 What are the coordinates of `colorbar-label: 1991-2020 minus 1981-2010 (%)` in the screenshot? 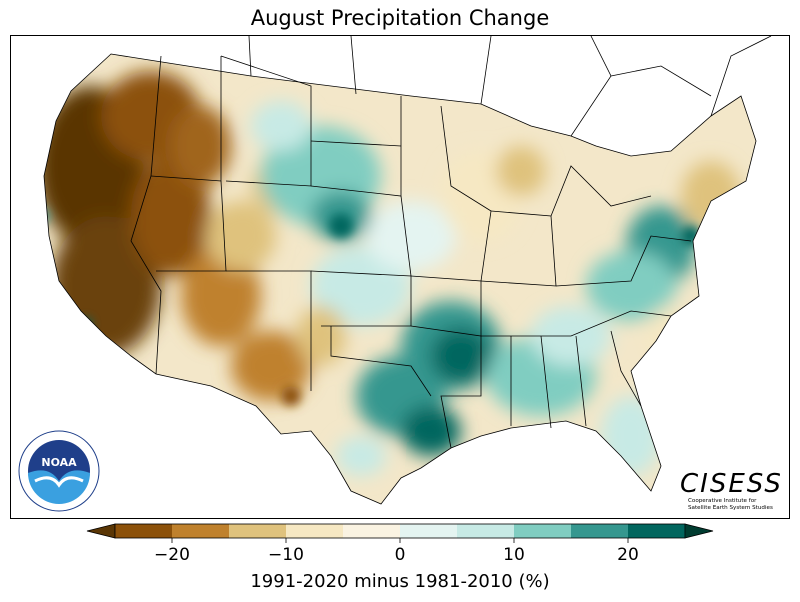 It's located at (400, 581).